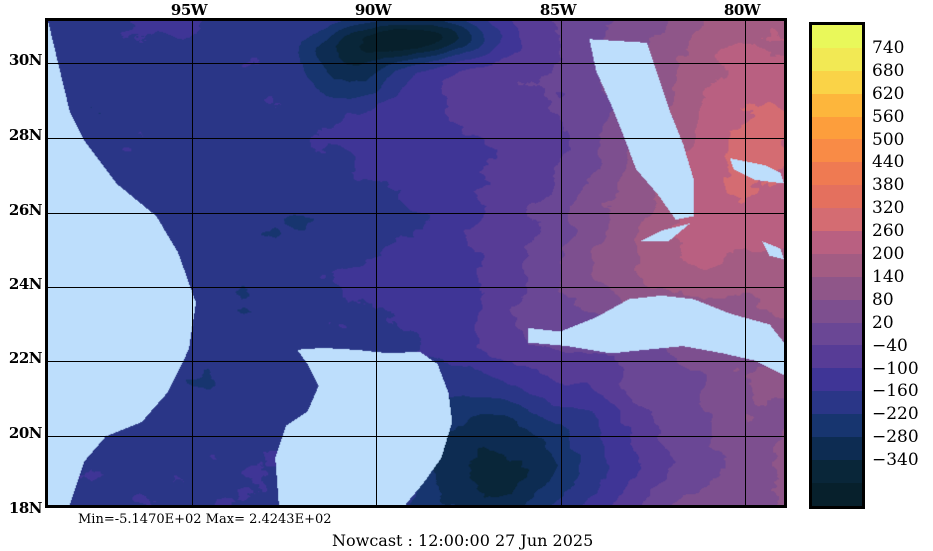 This screenshot has width=933, height=551. What do you see at coordinates (883, 299) in the screenshot?
I see `colorbar-tick-80: 80` at bounding box center [883, 299].